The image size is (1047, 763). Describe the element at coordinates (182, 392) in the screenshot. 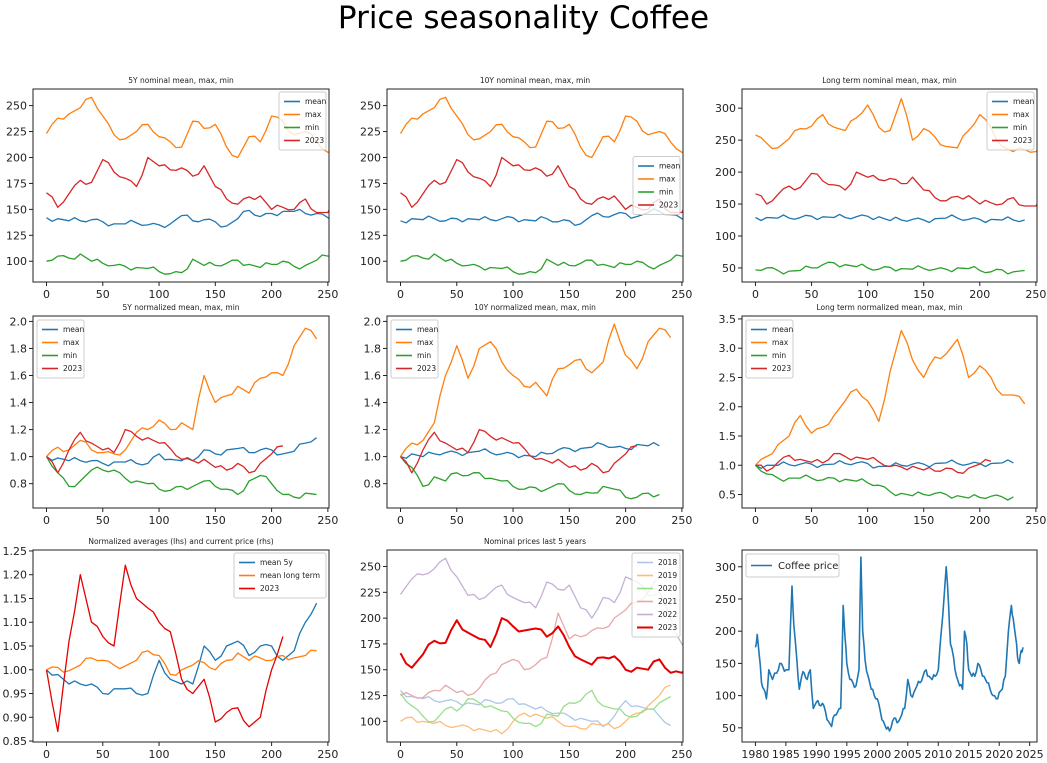

I see `series-line-max` at that location.